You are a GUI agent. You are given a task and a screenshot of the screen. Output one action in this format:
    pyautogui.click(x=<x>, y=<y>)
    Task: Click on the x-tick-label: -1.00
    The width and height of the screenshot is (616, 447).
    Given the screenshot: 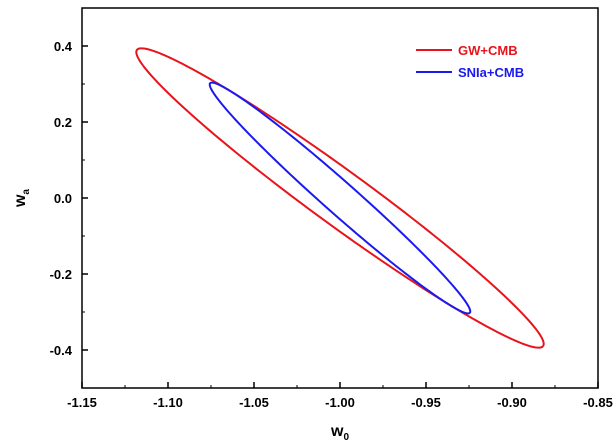 What is the action you would take?
    pyautogui.click(x=340, y=402)
    